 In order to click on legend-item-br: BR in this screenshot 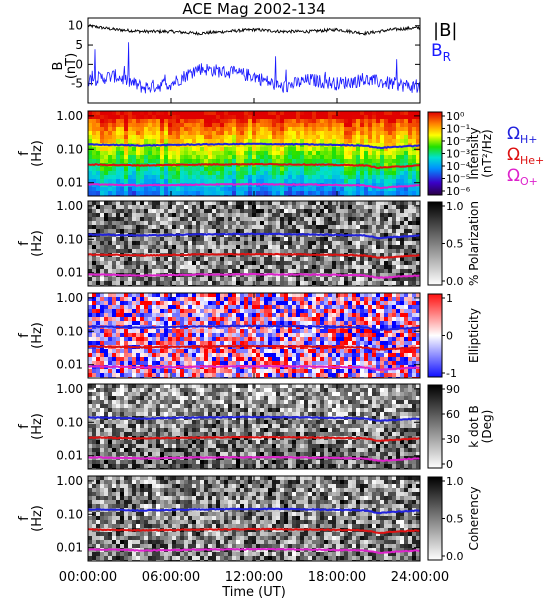, I will do `click(441, 52)`.